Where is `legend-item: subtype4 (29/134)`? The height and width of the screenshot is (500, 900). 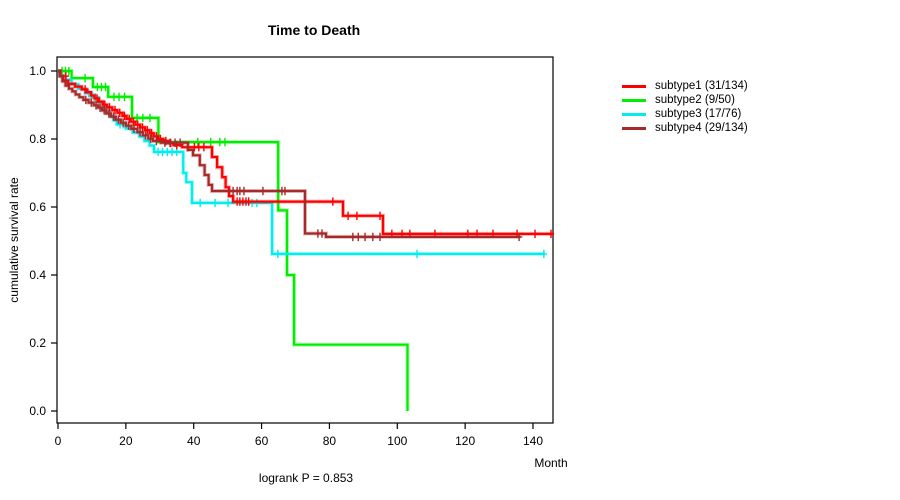 legend-item: subtype4 (29/134) is located at coordinates (685, 128).